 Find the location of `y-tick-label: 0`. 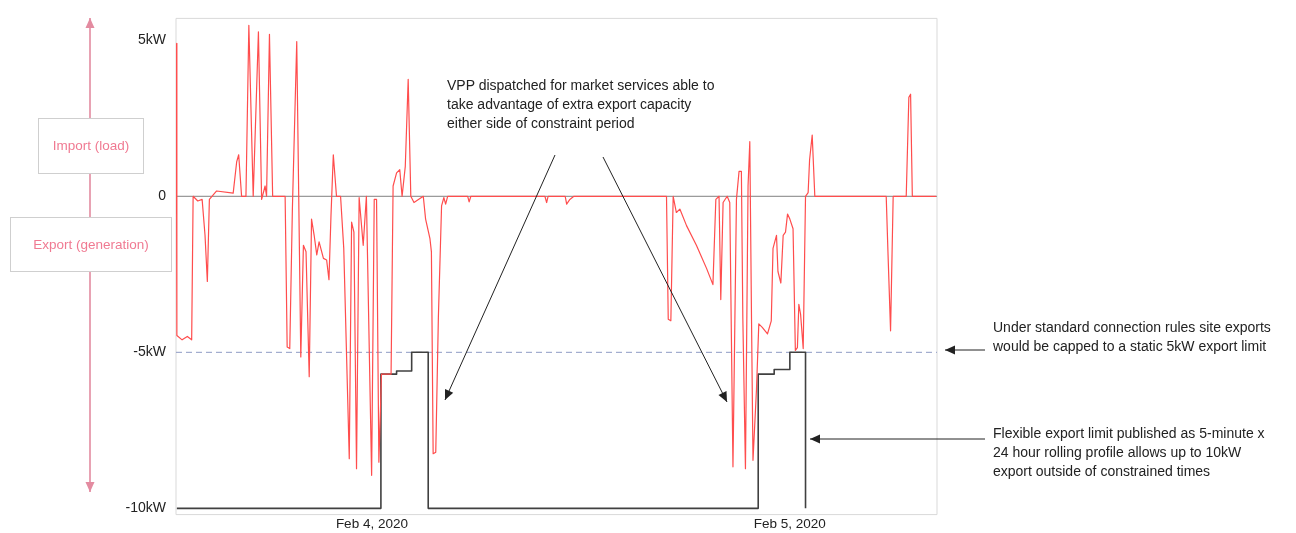

y-tick-label: 0 is located at coordinates (162, 195).